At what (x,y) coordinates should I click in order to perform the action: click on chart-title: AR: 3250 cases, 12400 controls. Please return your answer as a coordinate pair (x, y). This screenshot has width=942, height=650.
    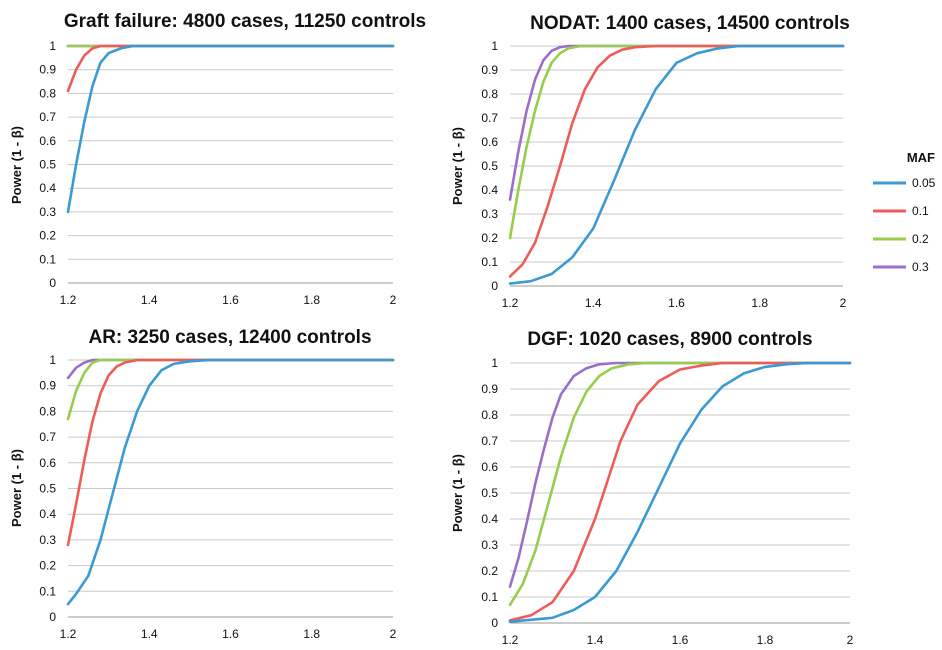
    Looking at the image, I should click on (229, 337).